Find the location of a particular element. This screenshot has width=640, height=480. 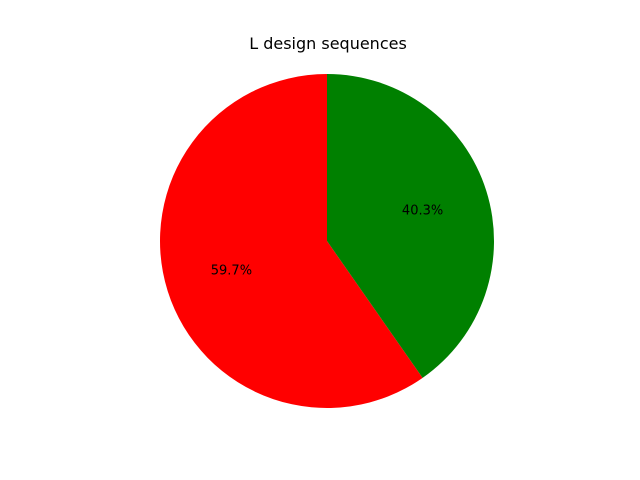

pie-slice-labels: 59.7% 40.3% is located at coordinates (327, 240).